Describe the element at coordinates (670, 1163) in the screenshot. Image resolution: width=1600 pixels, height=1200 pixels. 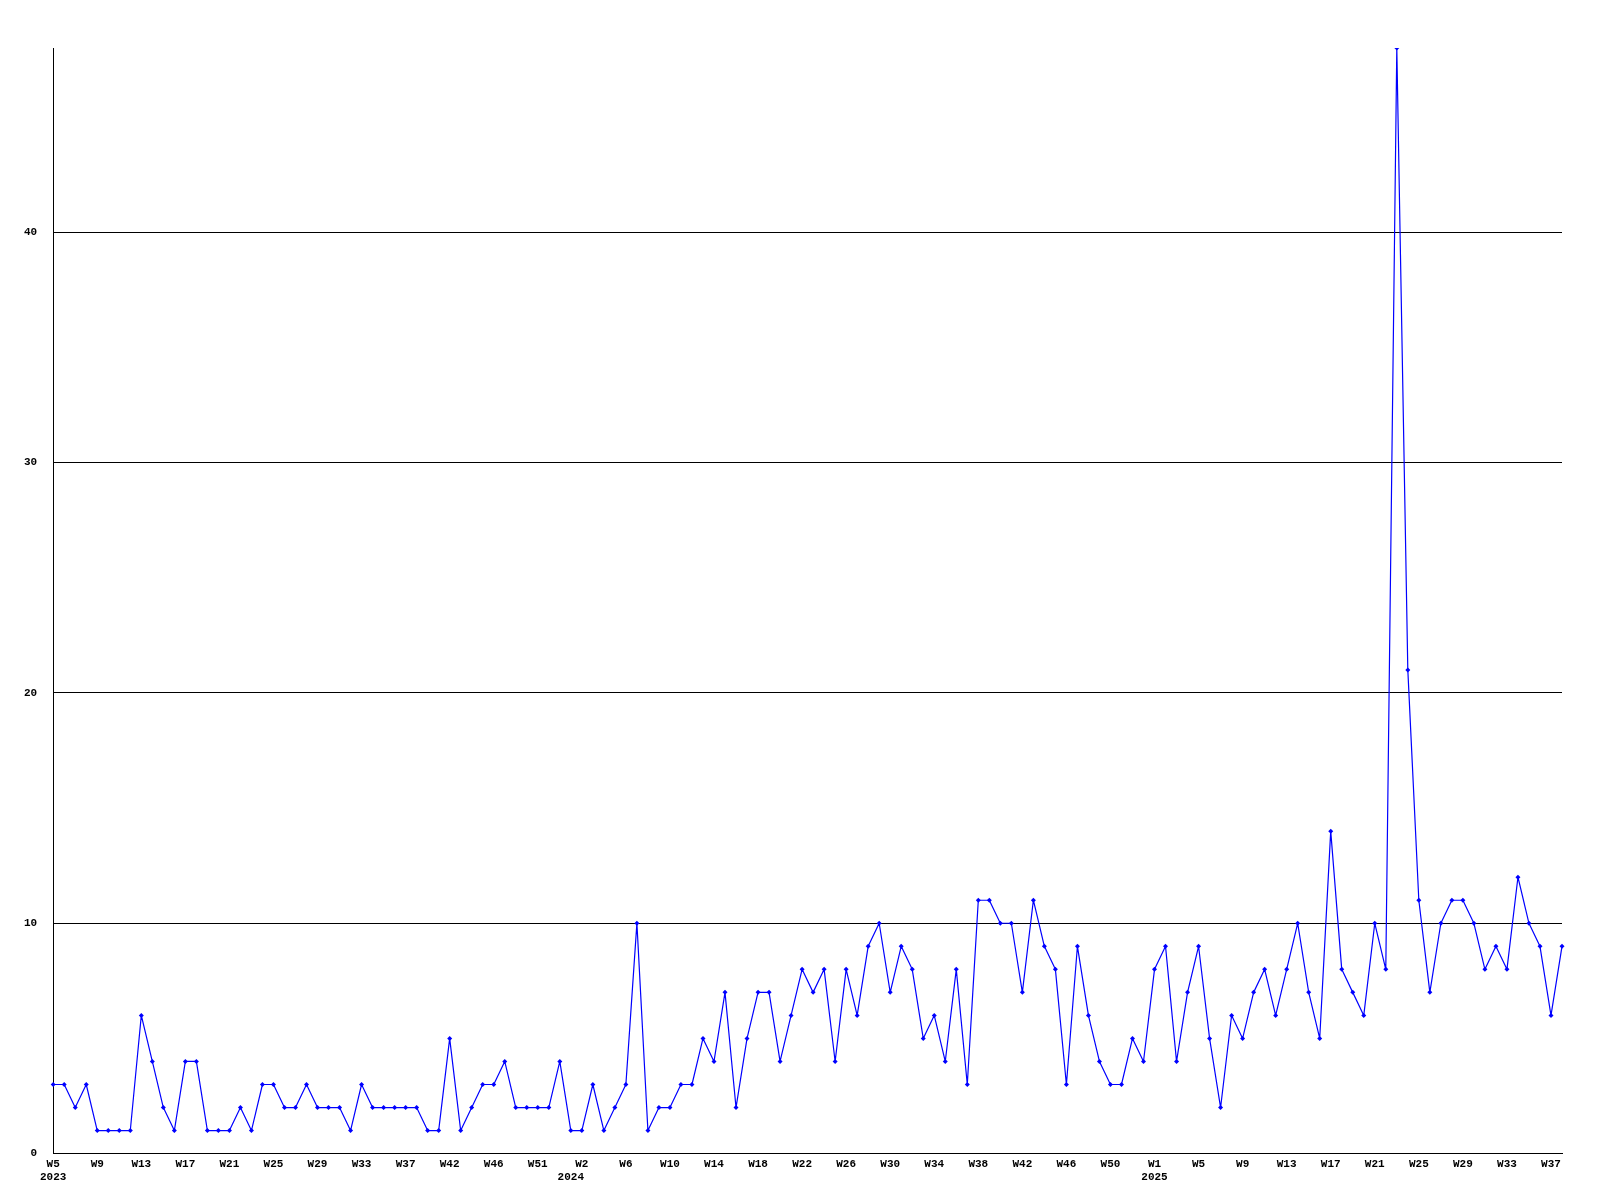
I see `x-tick-label: W10` at that location.